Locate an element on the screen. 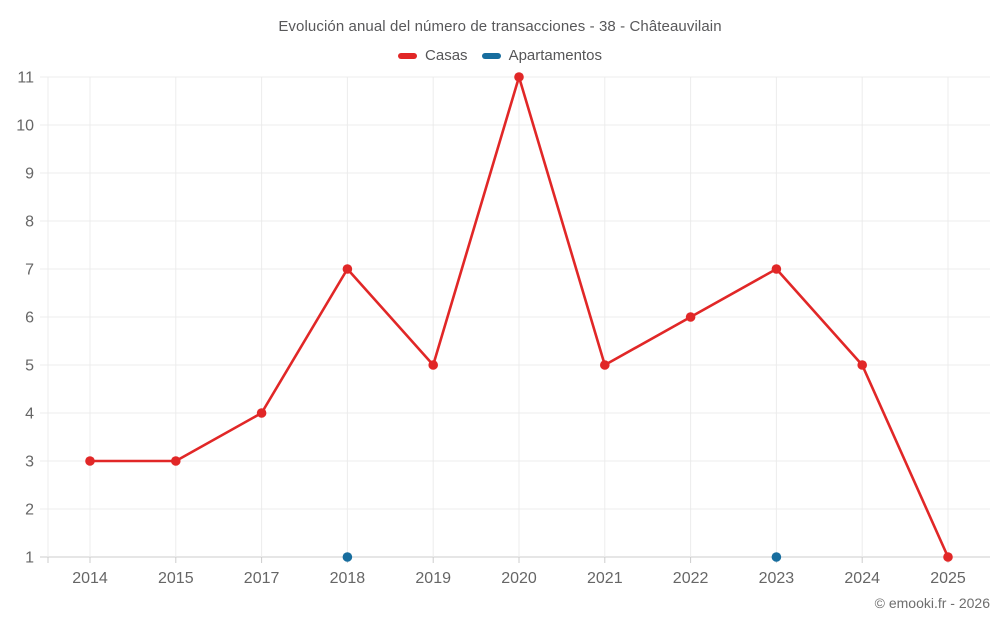  legend: Casas Apartamentos is located at coordinates (500, 55).